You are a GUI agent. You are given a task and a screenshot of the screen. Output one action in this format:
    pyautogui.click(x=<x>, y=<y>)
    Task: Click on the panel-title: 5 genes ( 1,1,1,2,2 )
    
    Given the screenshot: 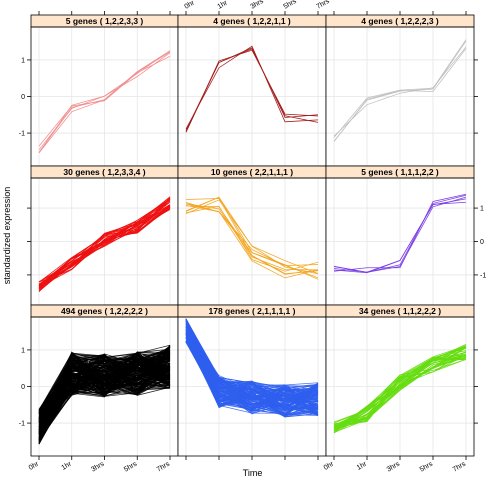 What is the action you would take?
    pyautogui.click(x=400, y=172)
    